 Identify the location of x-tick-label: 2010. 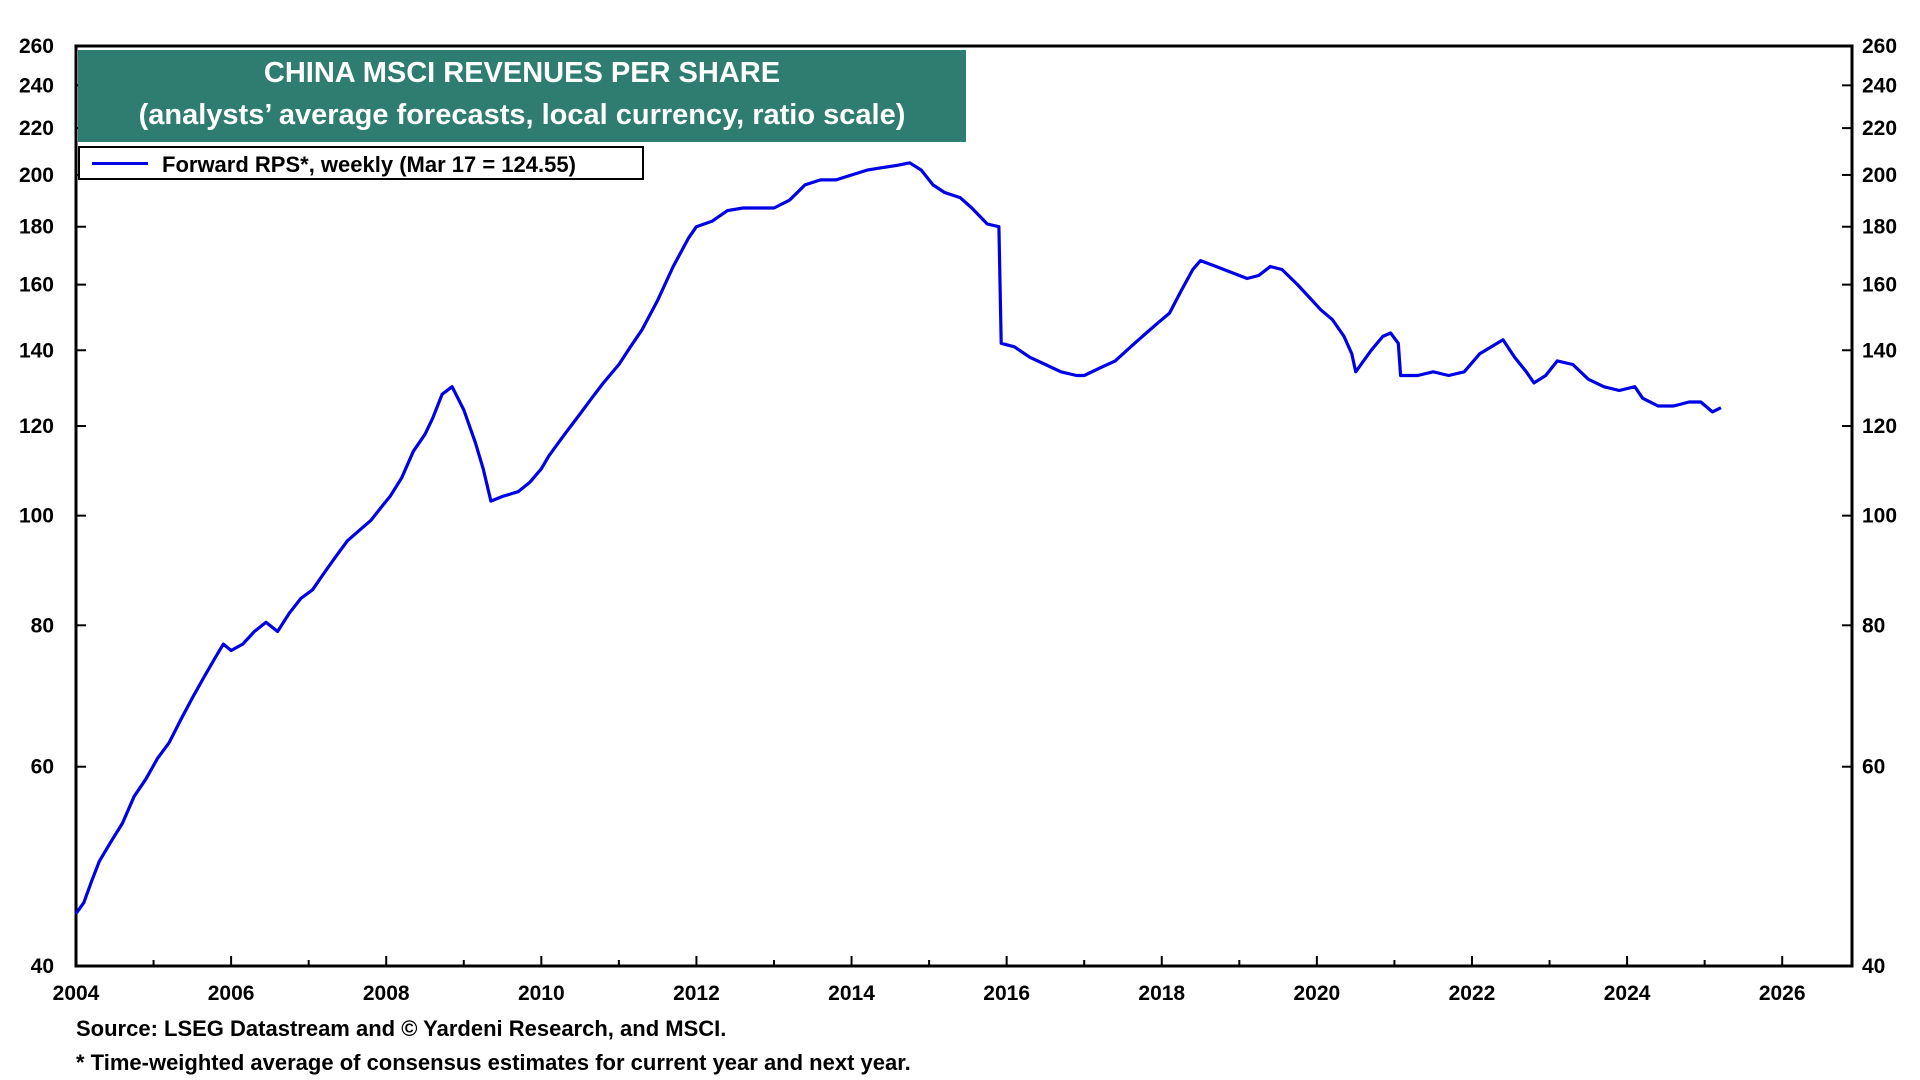
(541, 993).